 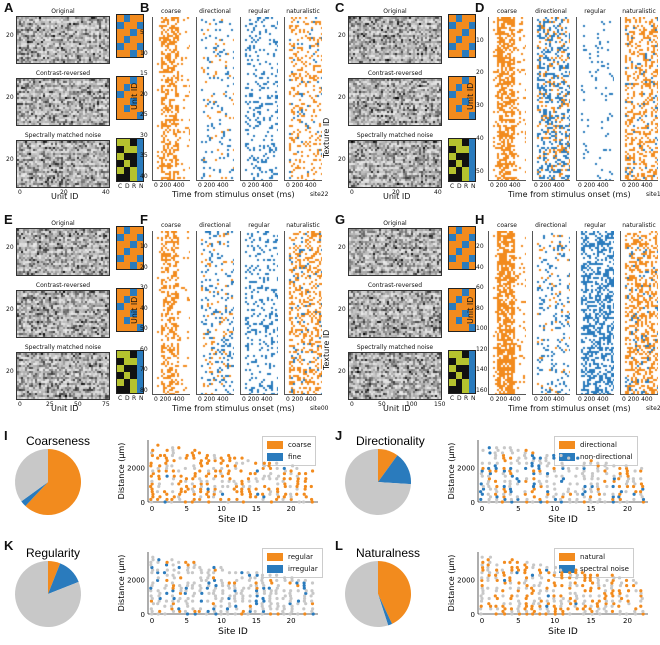 What do you see at coordinates (144, 176) in the screenshot?
I see `raster-ytick: 40` at bounding box center [144, 176].